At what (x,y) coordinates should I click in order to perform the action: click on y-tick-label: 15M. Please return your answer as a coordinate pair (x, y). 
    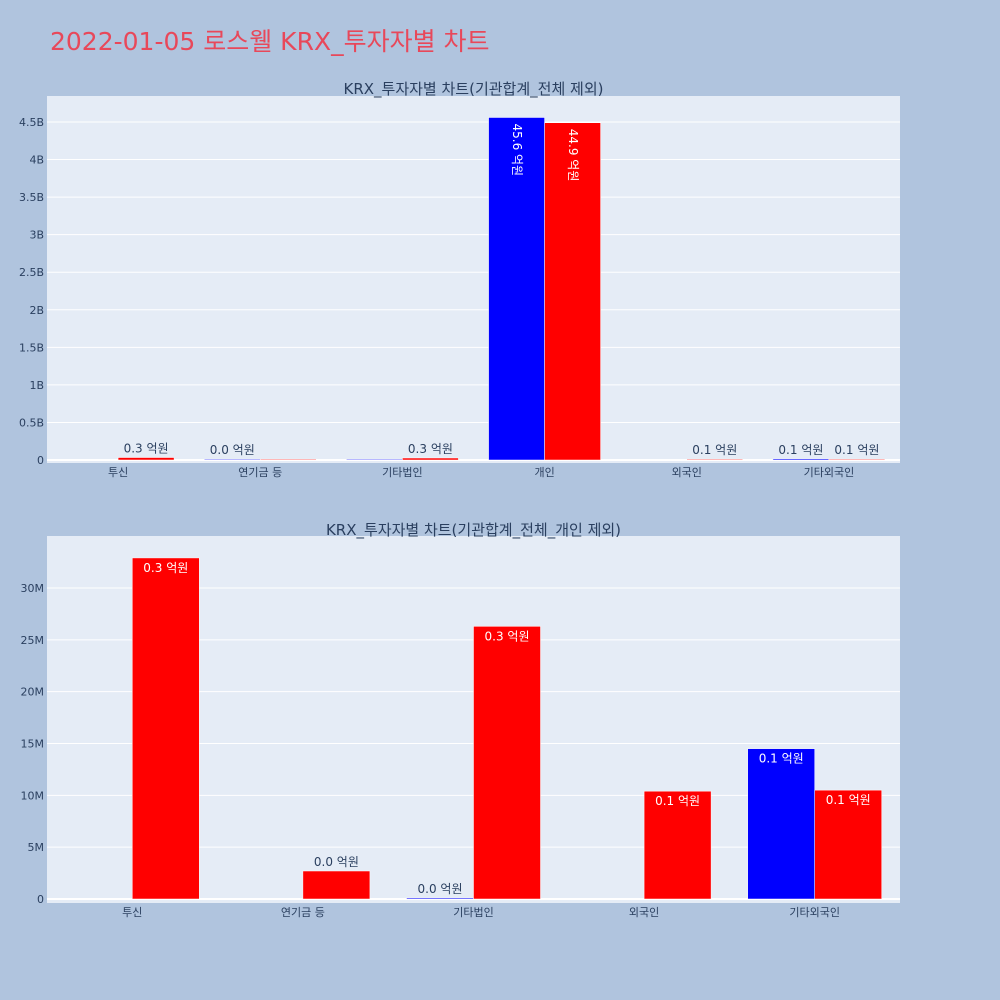
    Looking at the image, I should click on (33, 744).